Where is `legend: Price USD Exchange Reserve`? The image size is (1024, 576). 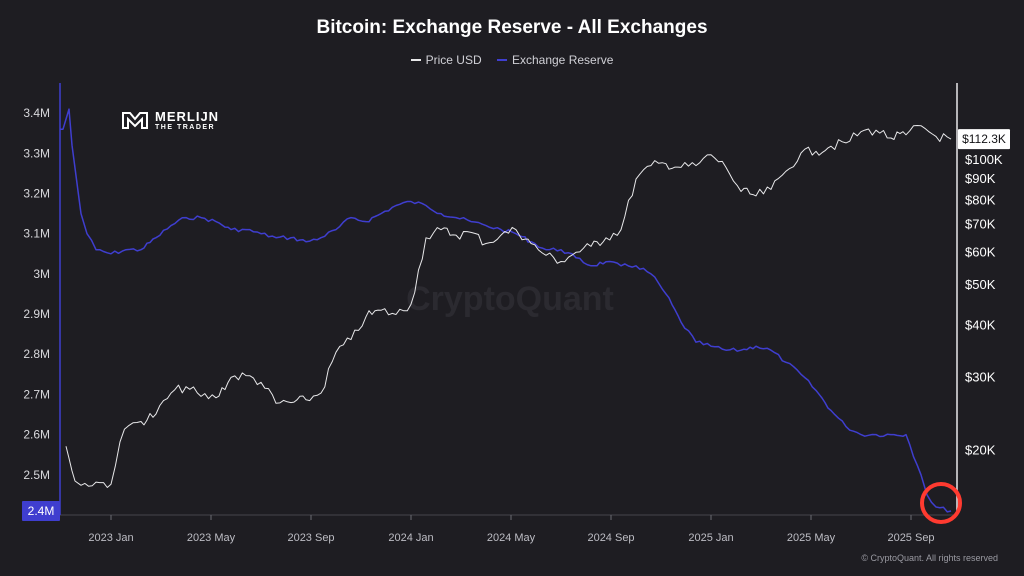
legend: Price USD Exchange Reserve is located at coordinates (512, 58).